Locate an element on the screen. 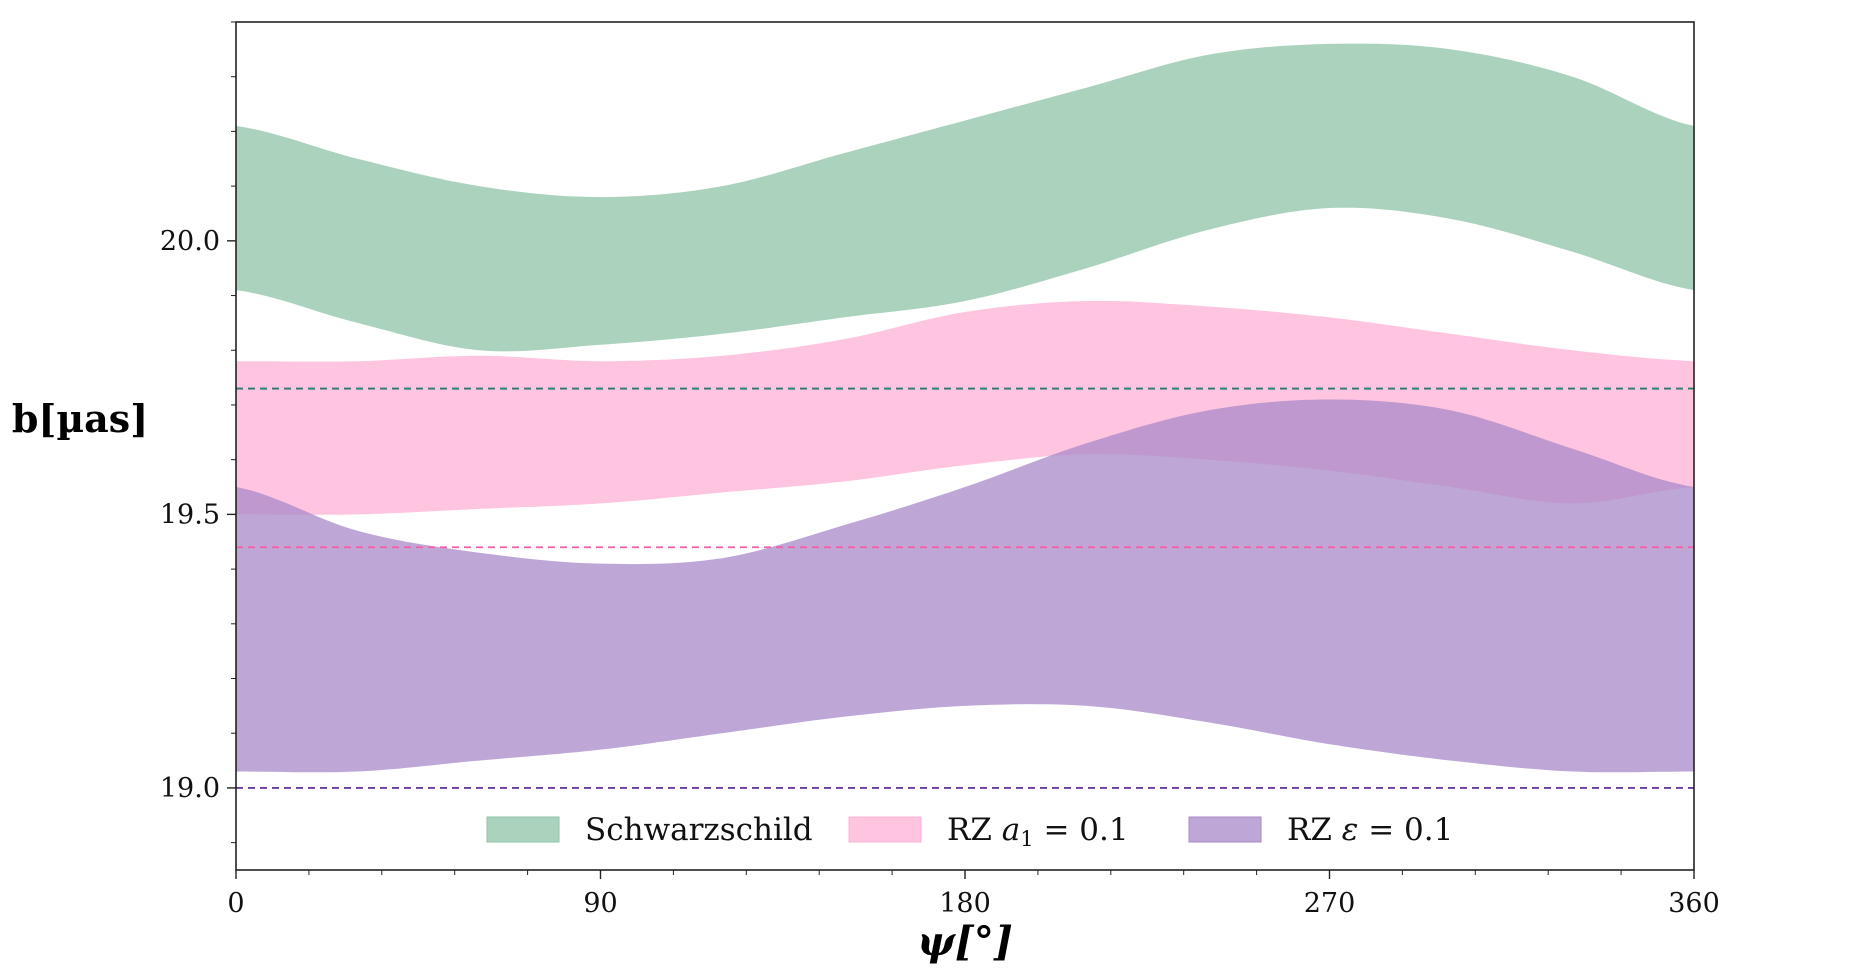  x-tick-label: 90 is located at coordinates (600, 903).